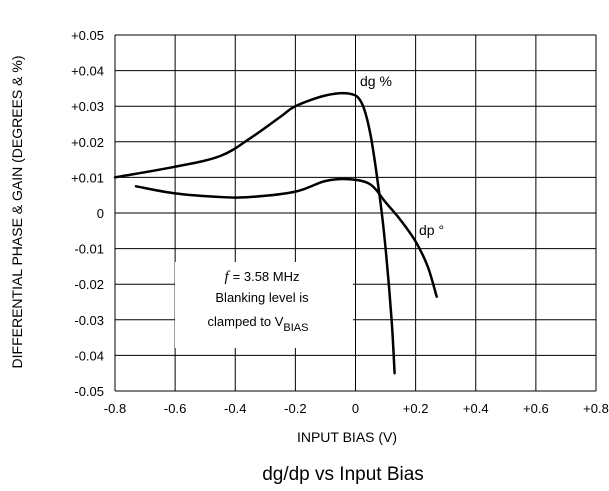 The width and height of the screenshot is (609, 491). I want to click on y-tick-label: +0.05, so click(87, 35).